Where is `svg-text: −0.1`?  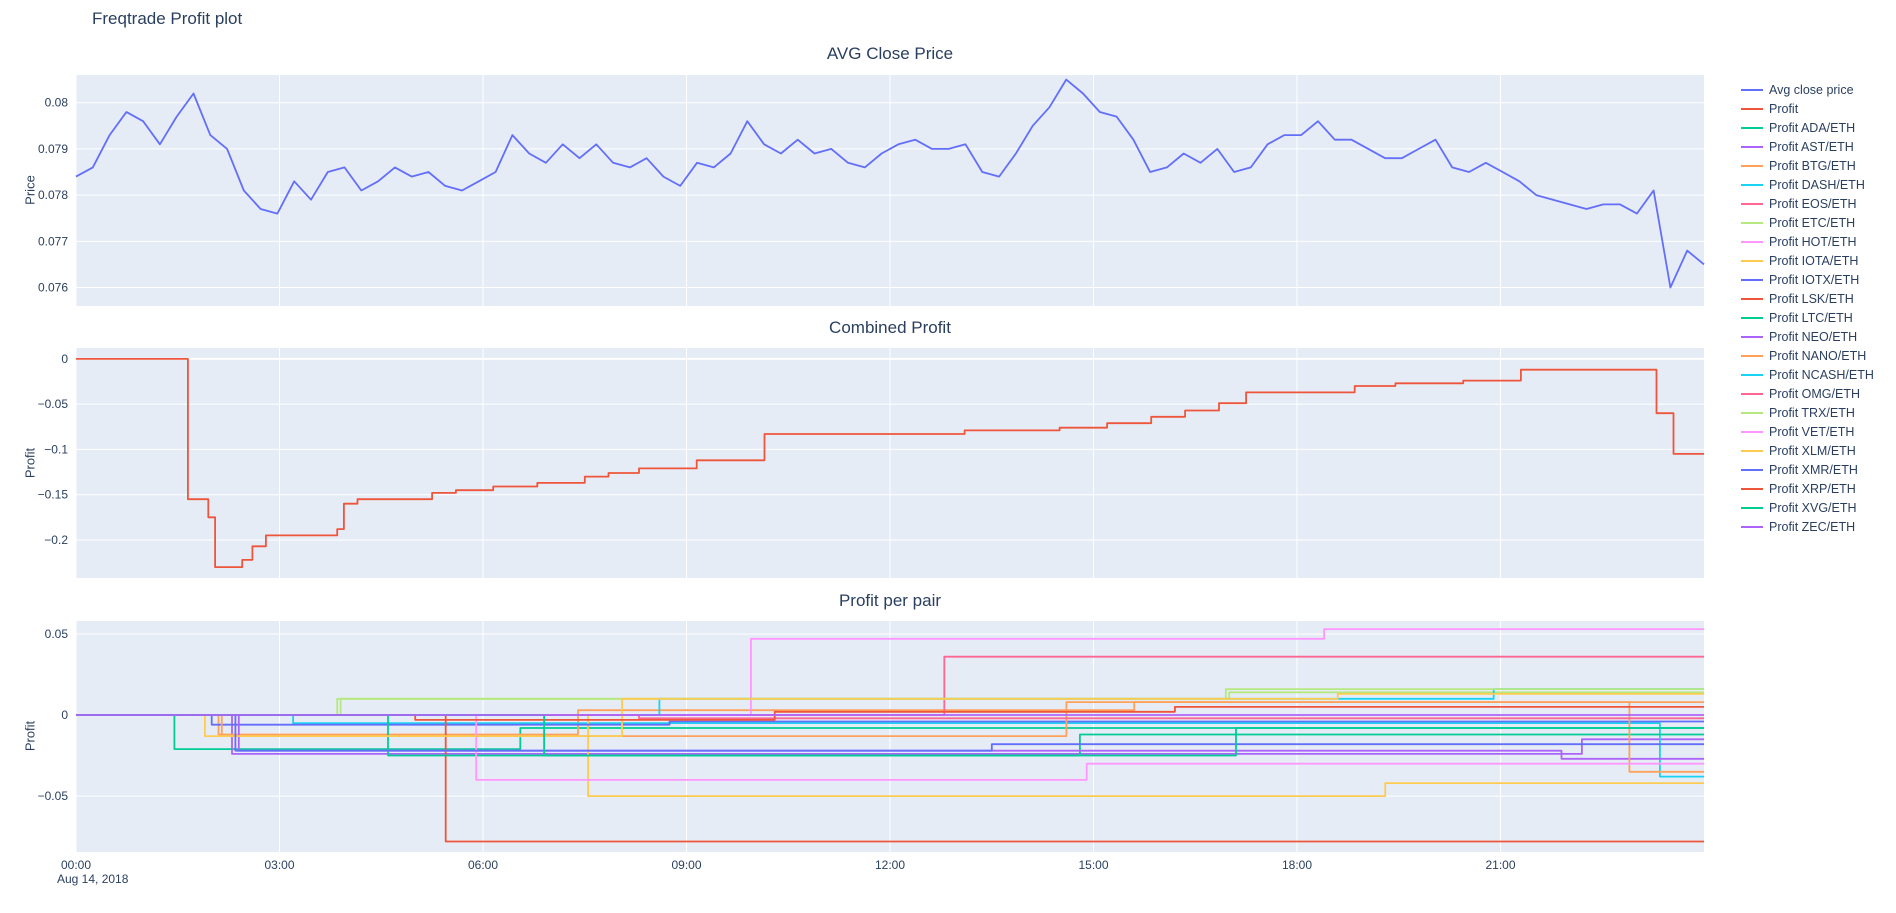
svg-text: −0.1 is located at coordinates (56, 449).